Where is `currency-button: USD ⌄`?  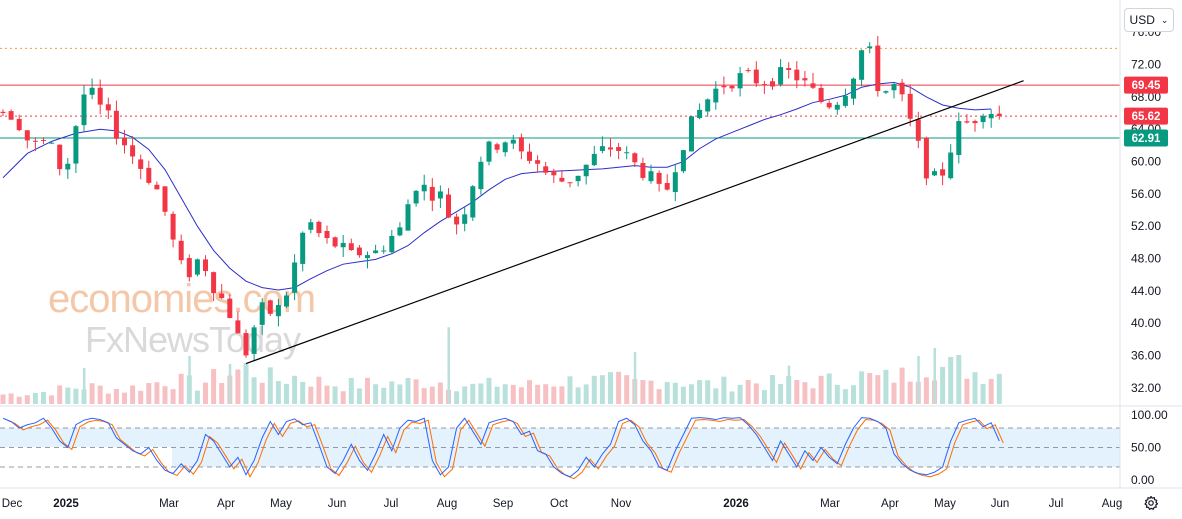
currency-button: USD ⌄ is located at coordinates (1149, 20).